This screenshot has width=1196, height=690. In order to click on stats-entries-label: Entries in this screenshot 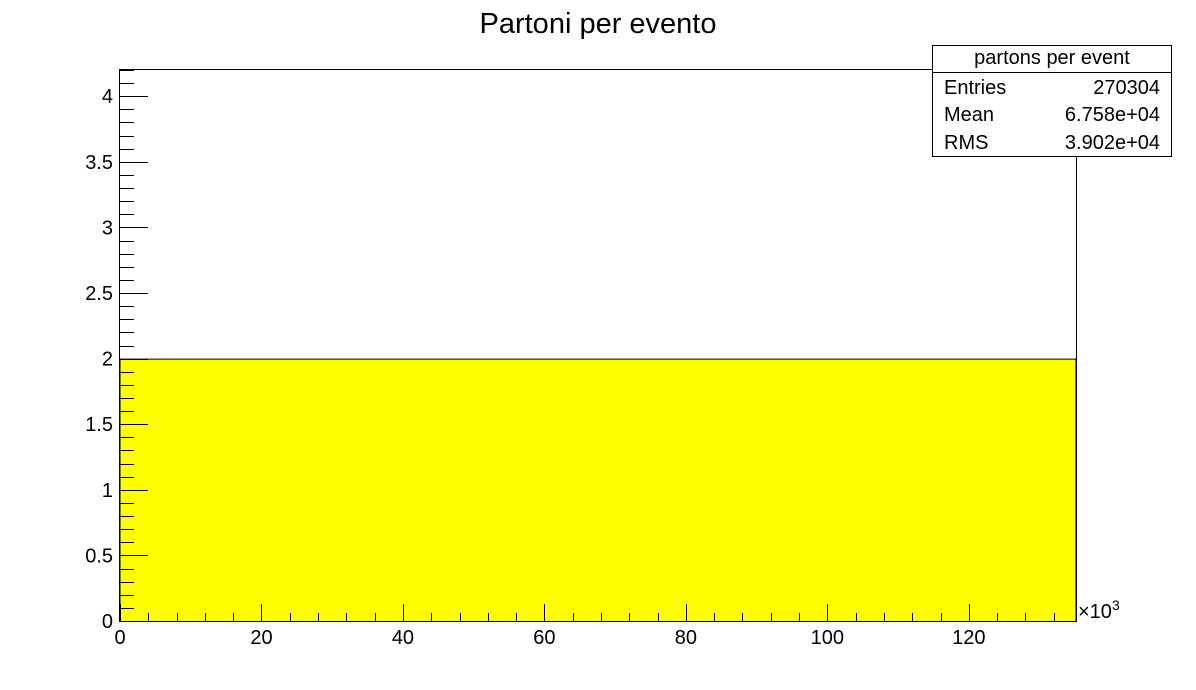, I will do `click(975, 88)`.